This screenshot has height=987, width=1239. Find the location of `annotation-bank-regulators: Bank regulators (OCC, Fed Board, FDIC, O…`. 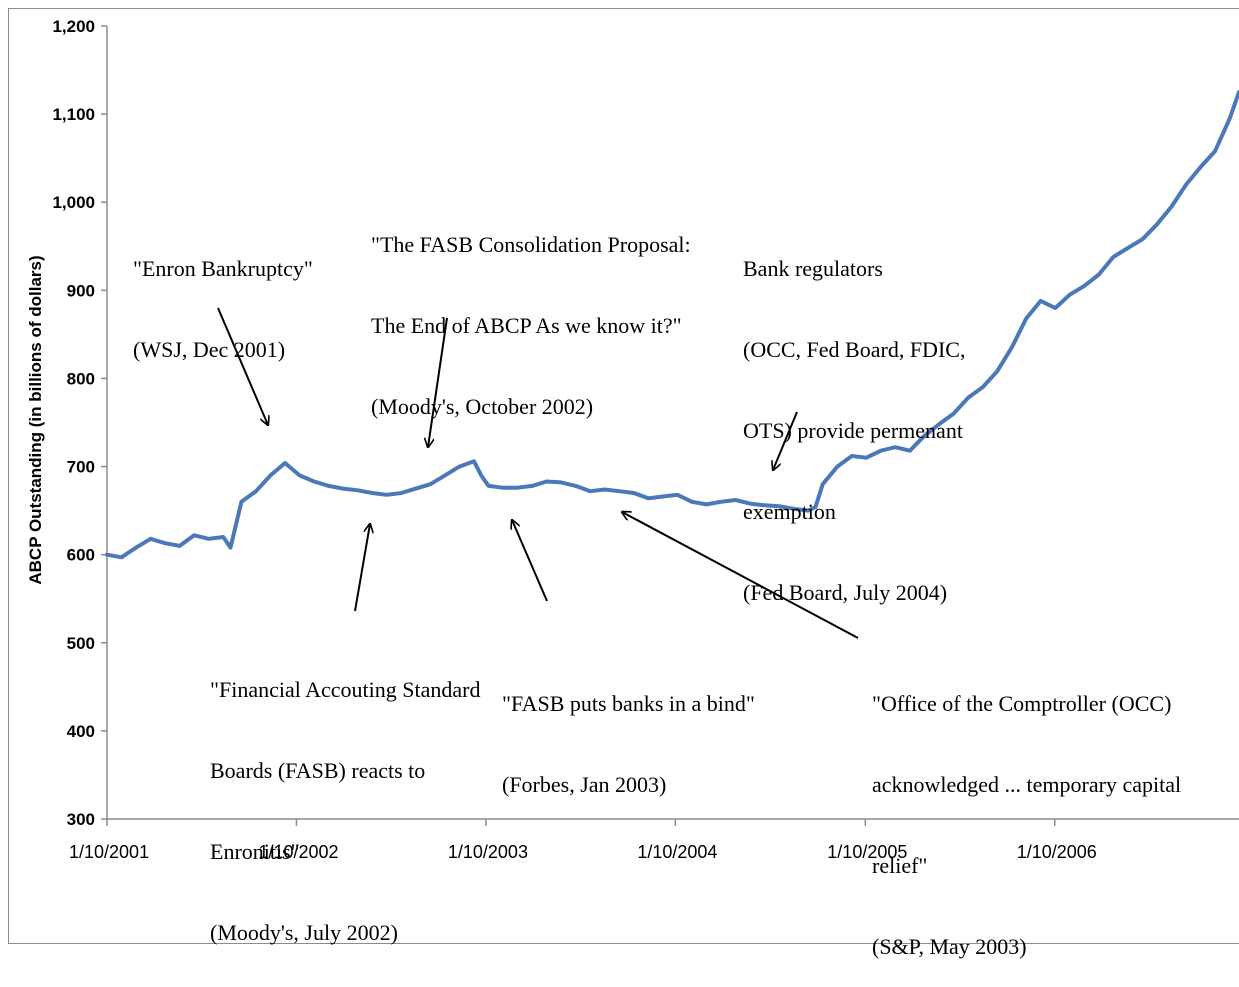

annotation-bank-regulators: Bank regulators (OCC, Fed Board, FDIC, O… is located at coordinates (854, 417).